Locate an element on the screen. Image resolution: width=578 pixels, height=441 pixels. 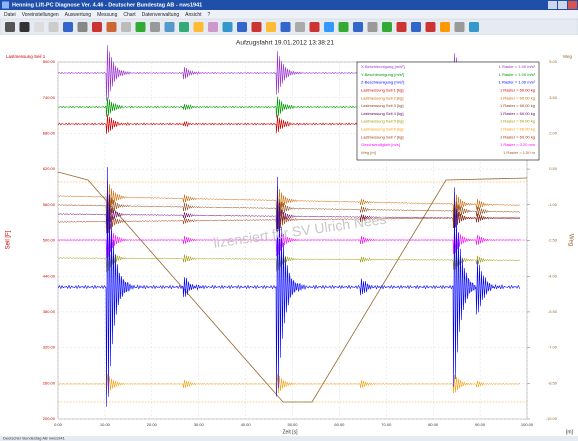
legend-name: Lastmessung Seil 7 [kg] is located at coordinates (382, 136).